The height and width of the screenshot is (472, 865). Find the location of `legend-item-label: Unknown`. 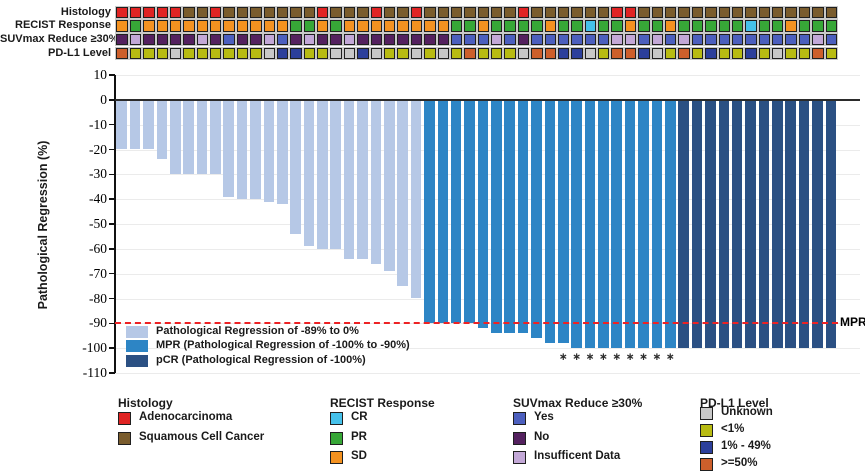

legend-item-label: Unknown is located at coordinates (747, 412).